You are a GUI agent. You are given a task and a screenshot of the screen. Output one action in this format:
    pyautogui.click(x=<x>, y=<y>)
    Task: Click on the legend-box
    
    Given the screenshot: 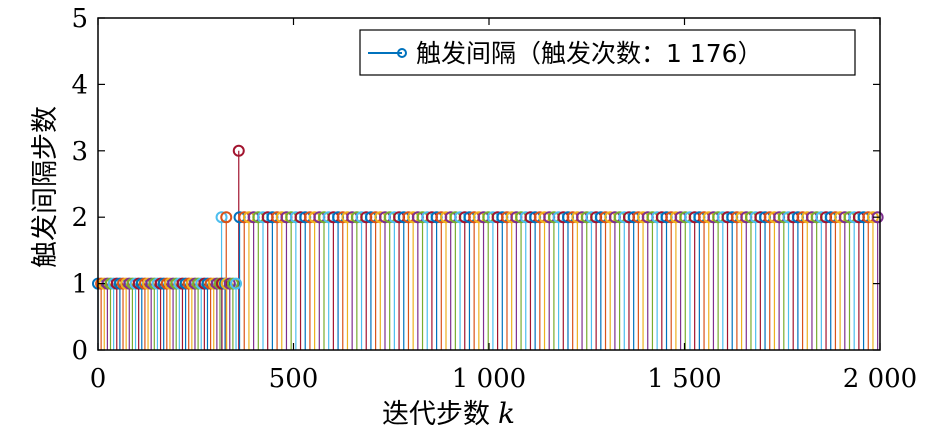 What is the action you would take?
    pyautogui.click(x=607, y=52)
    